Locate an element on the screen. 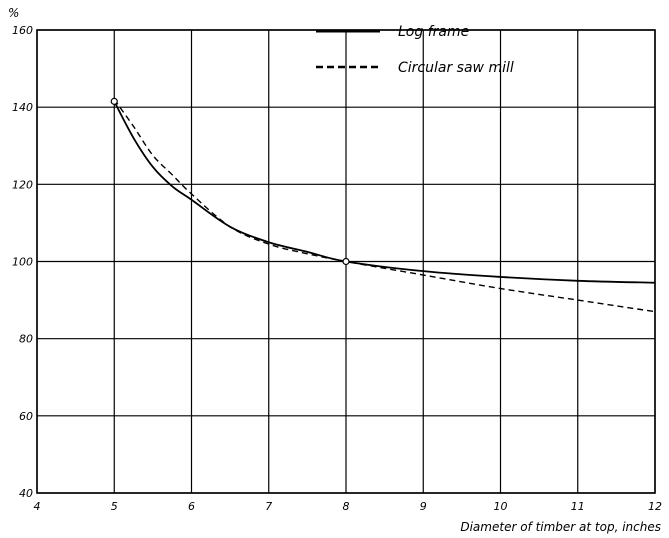 The image size is (669, 538). x-tick-label: 4 is located at coordinates (37, 506).